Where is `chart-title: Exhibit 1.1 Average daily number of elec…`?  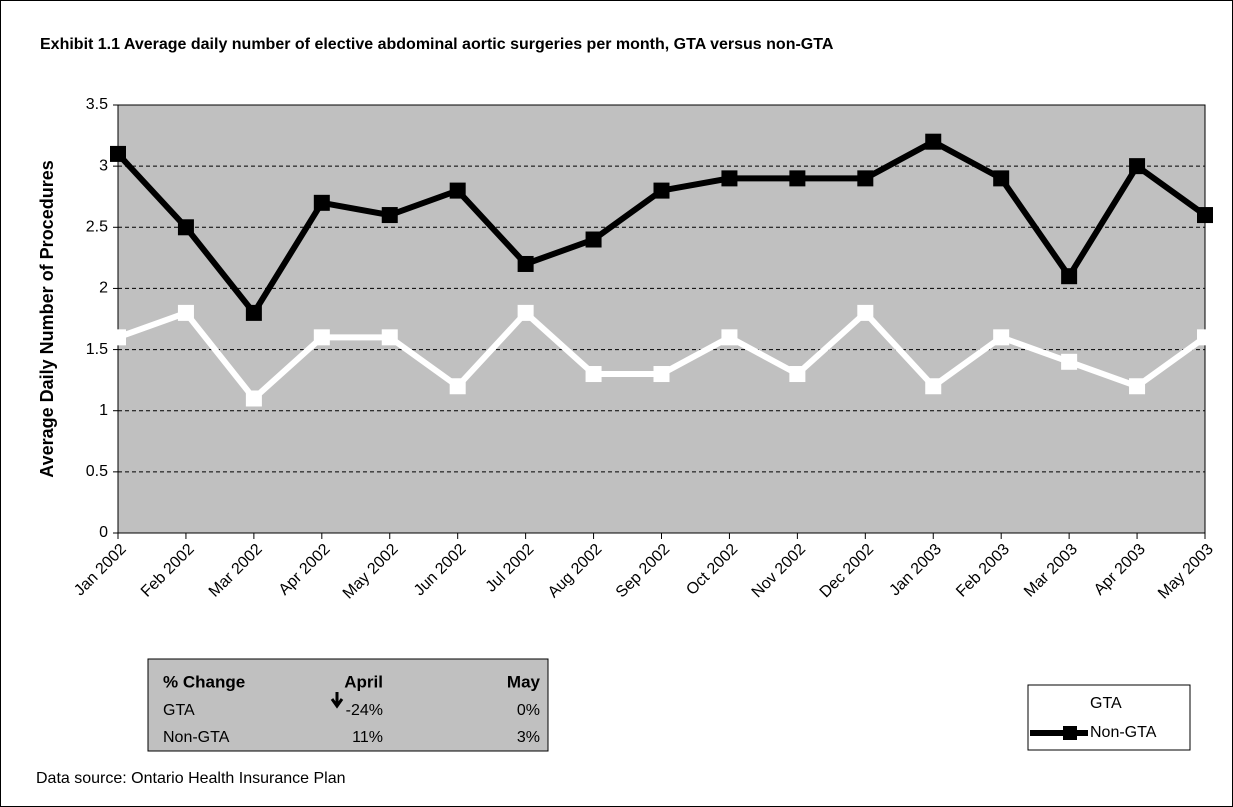 chart-title: Exhibit 1.1 Average daily number of elec… is located at coordinates (437, 44).